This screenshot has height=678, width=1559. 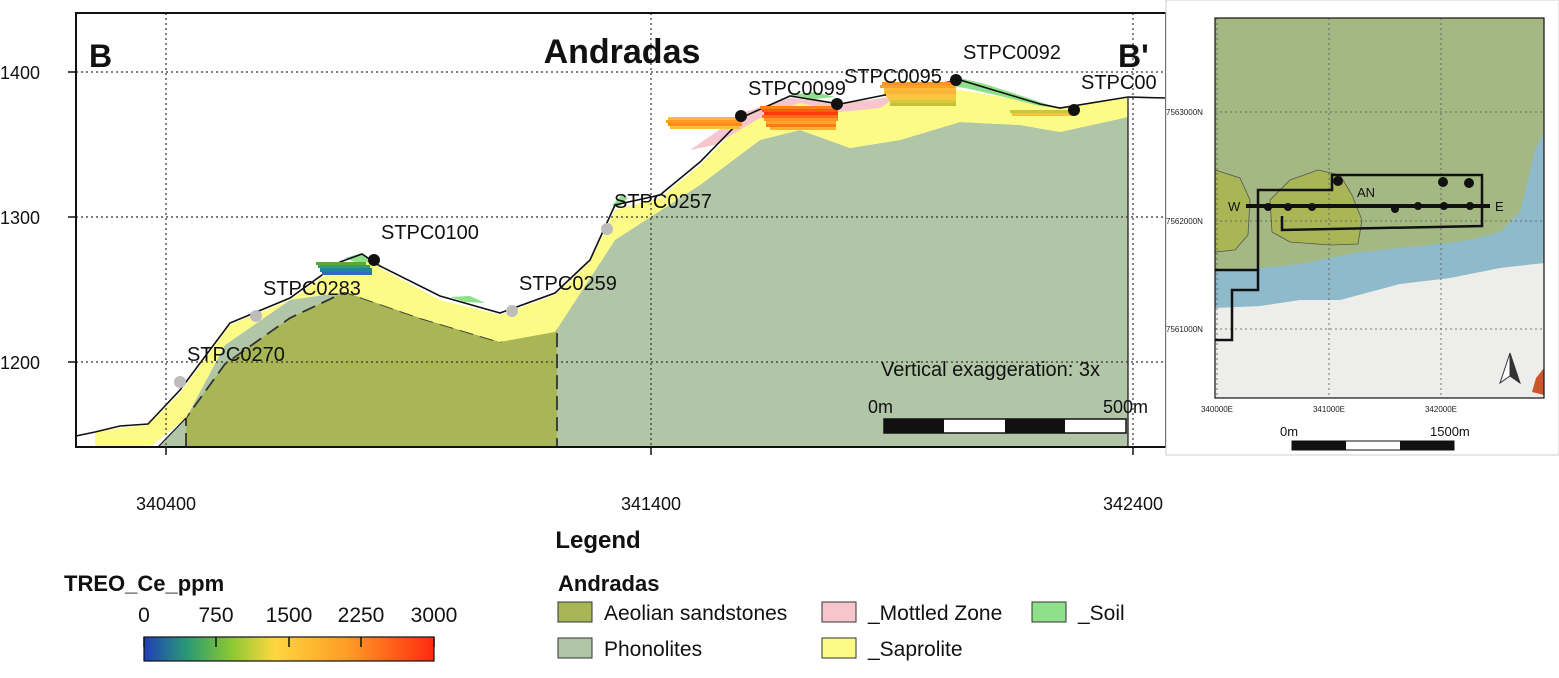 What do you see at coordinates (915, 649) in the screenshot?
I see `legend-label: _Saprolite` at bounding box center [915, 649].